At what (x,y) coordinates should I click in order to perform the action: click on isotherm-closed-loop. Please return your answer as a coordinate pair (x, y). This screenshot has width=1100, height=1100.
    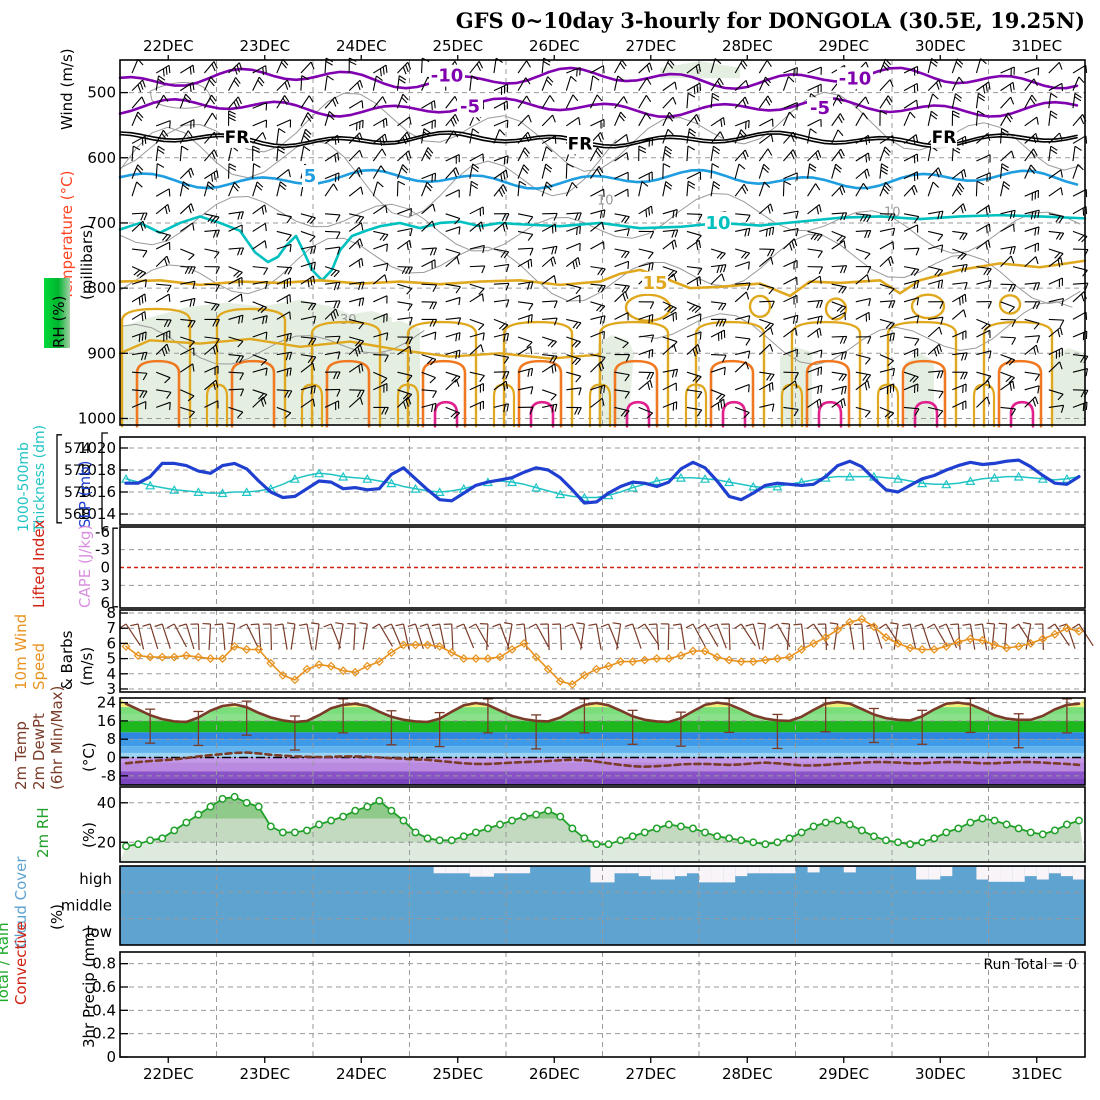
    Looking at the image, I should click on (1010, 304).